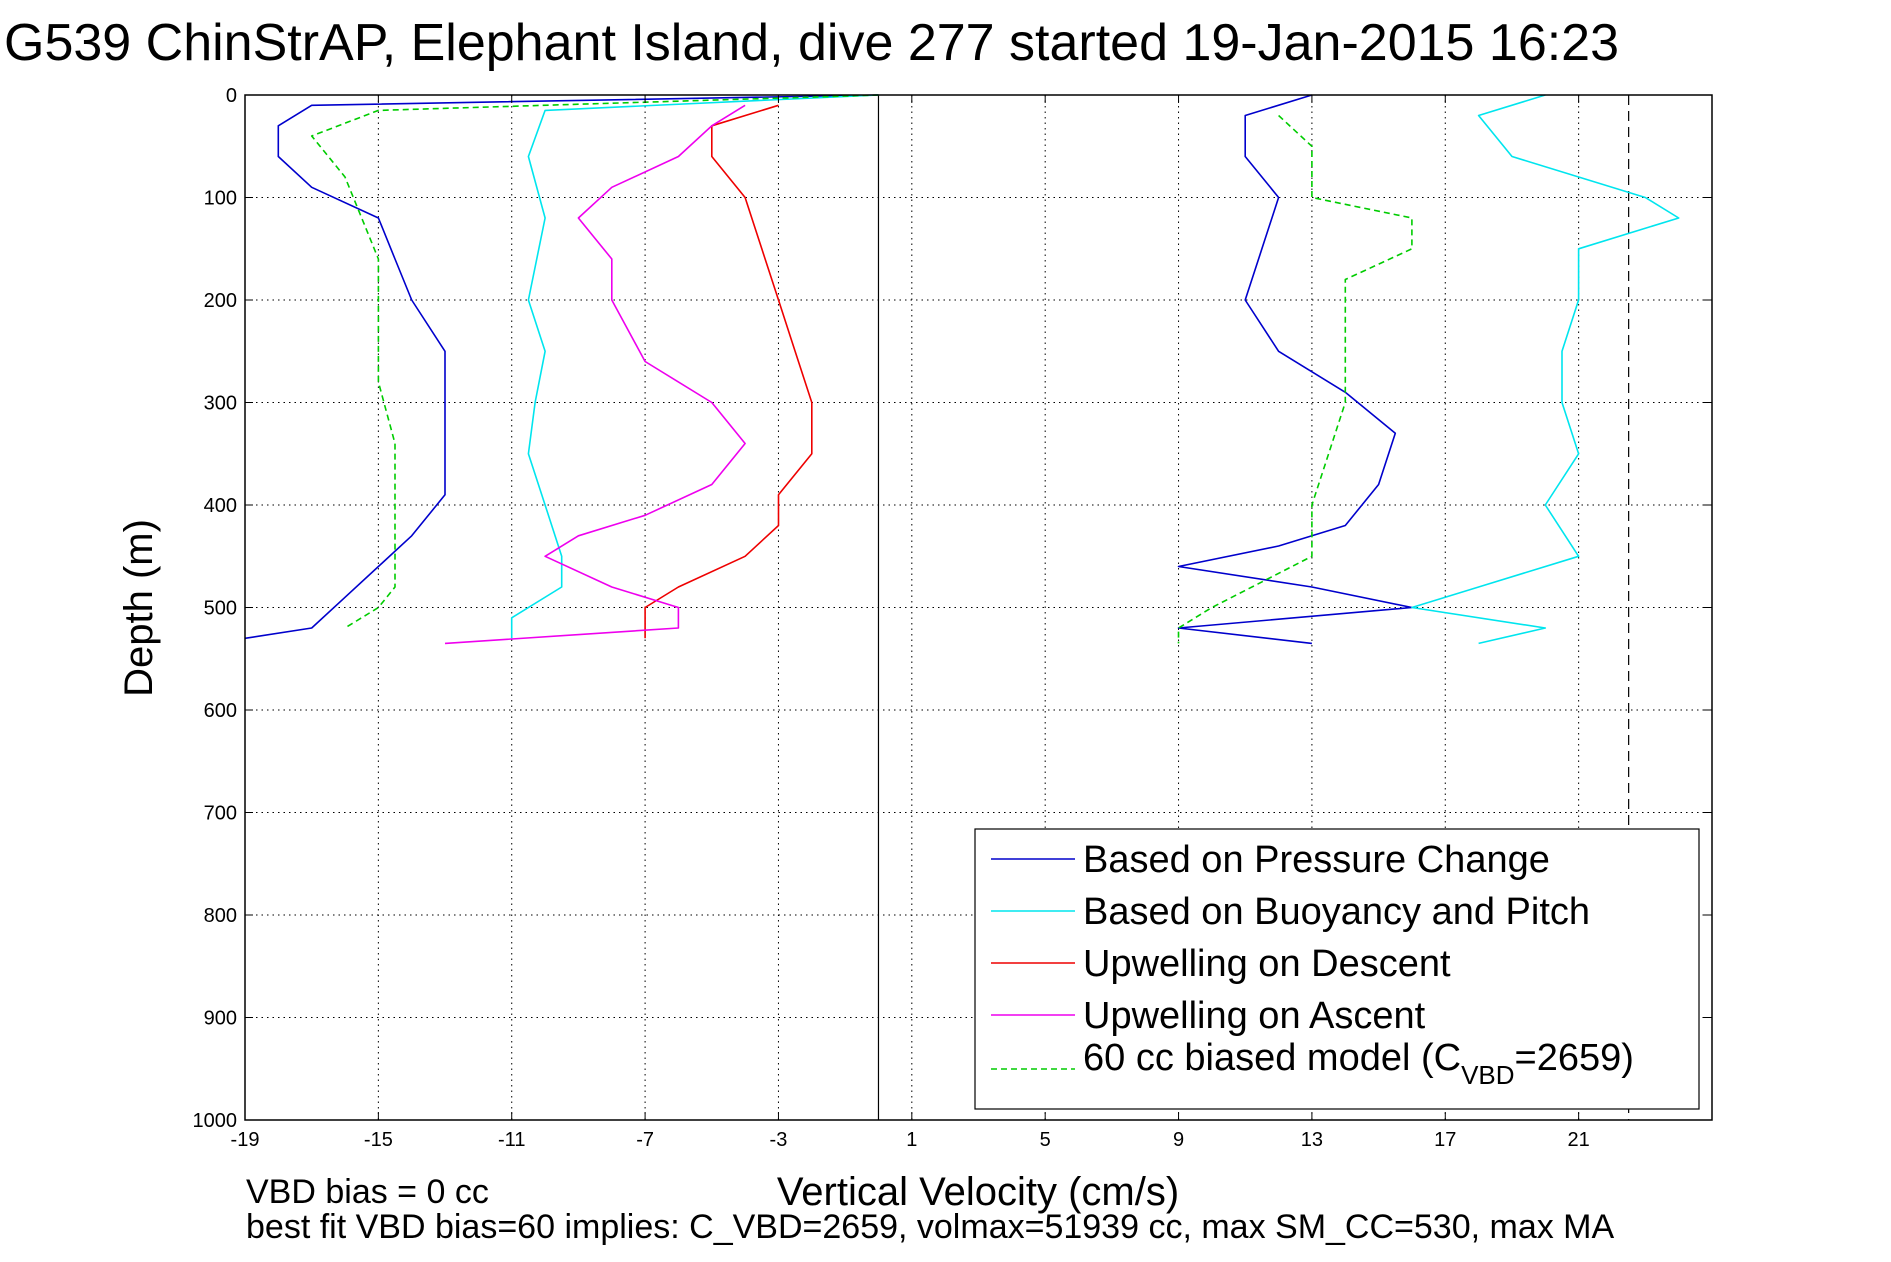 The width and height of the screenshot is (1891, 1262). I want to click on y-tick-label: 200, so click(220, 301).